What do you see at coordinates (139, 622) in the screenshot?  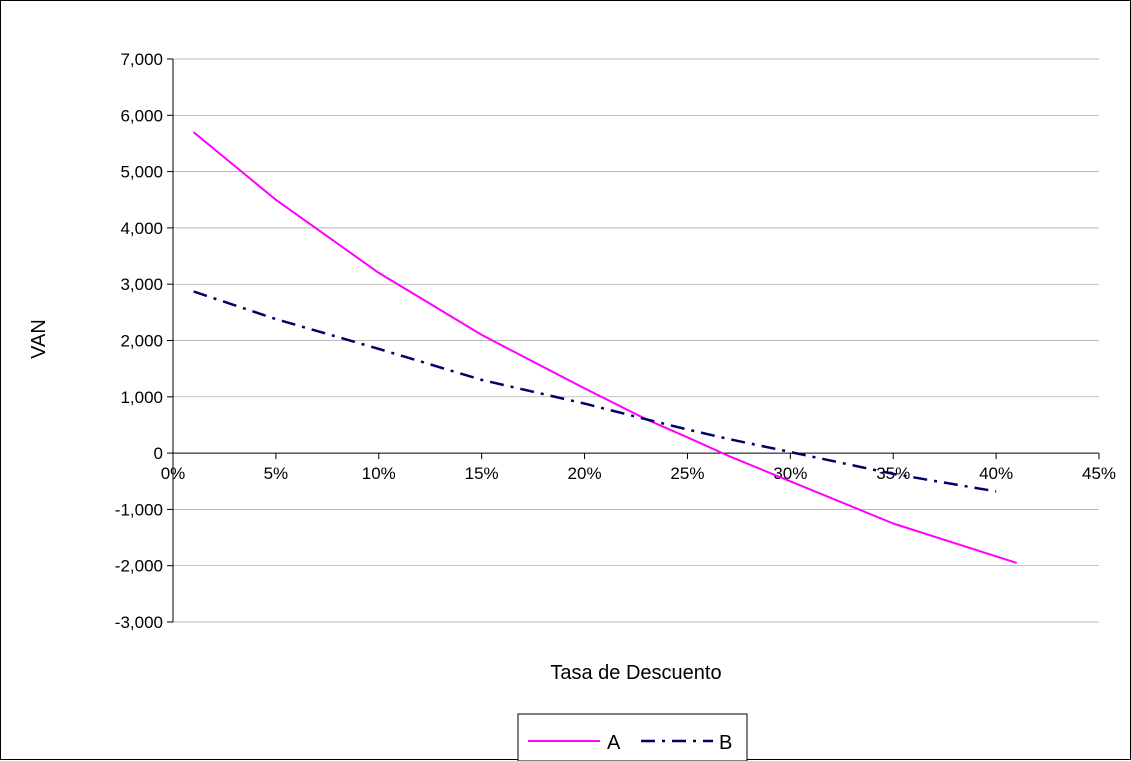 I see `y-tick-label: -3,000` at bounding box center [139, 622].